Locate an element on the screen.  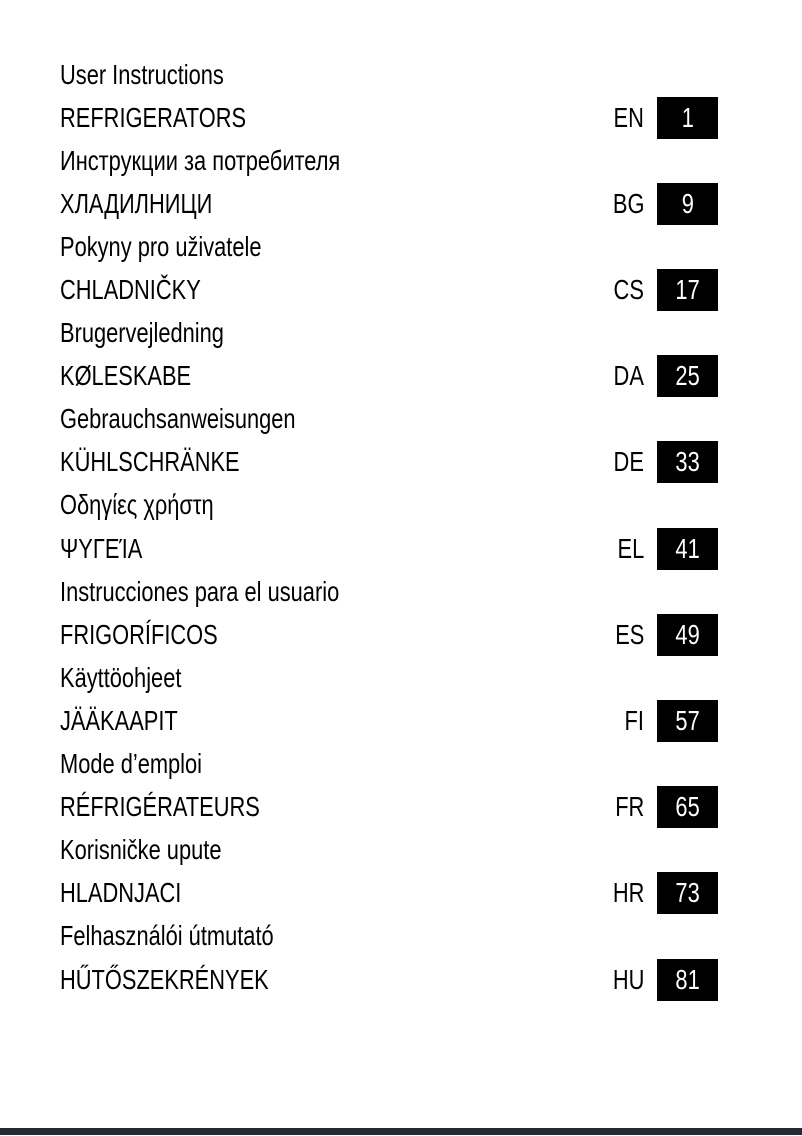
entry-language-code: HR is located at coordinates (628, 893).